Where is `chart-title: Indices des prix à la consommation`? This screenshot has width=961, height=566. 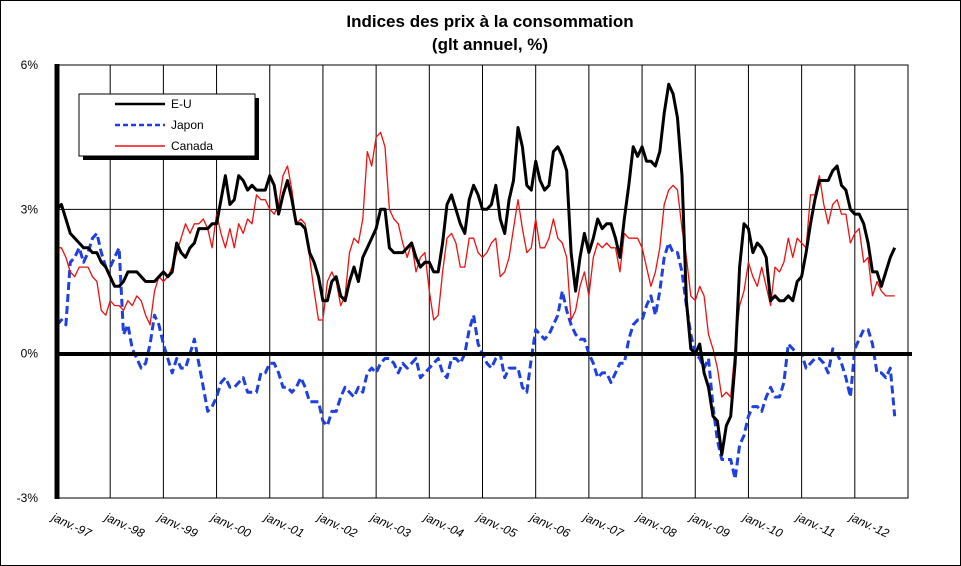
chart-title: Indices des prix à la consommation is located at coordinates (489, 21).